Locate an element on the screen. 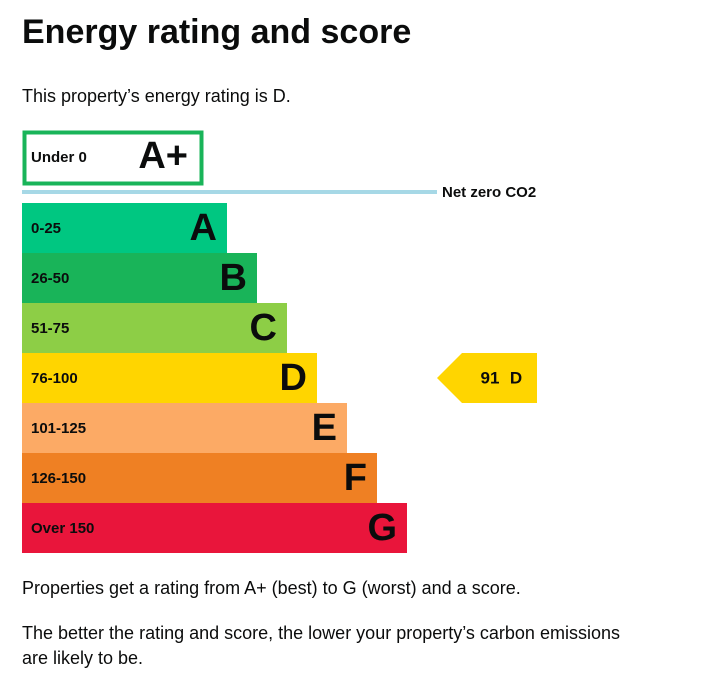 Image resolution: width=710 pixels, height=679 pixels. heading: Energy rating and score is located at coordinates (216, 32).